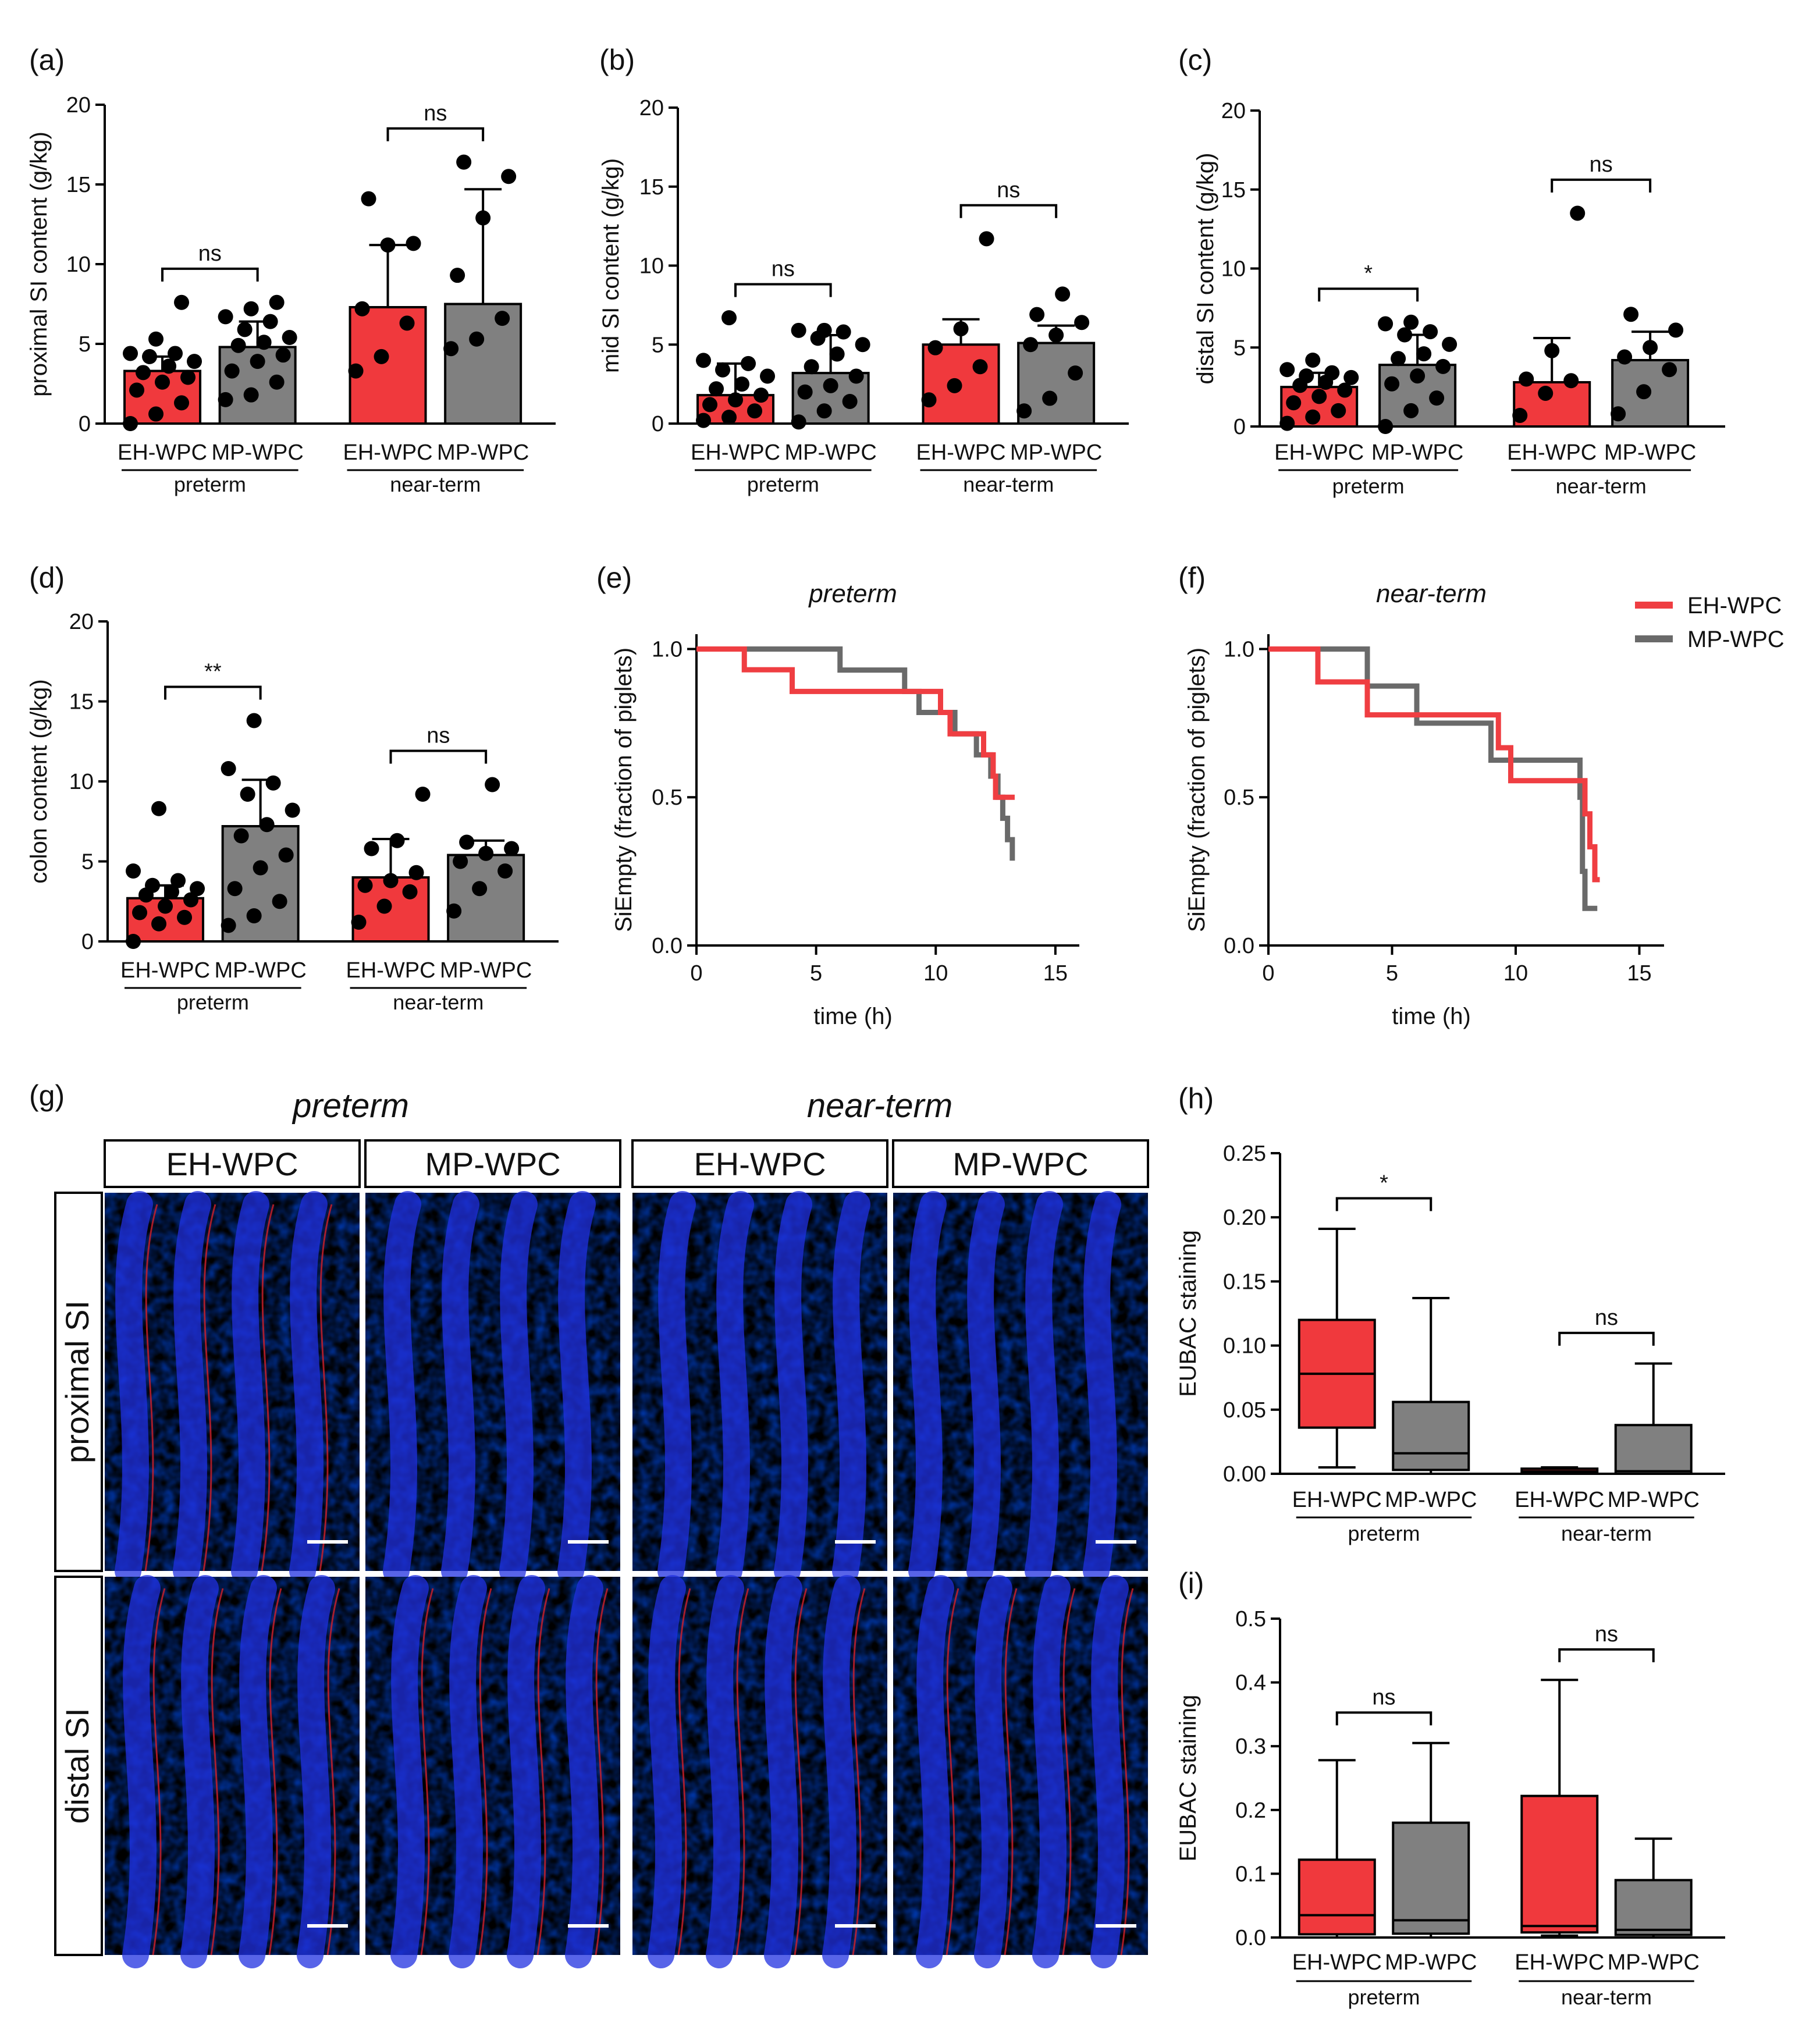 The height and width of the screenshot is (2037, 1820). What do you see at coordinates (1244, 1474) in the screenshot?
I see `y-tick-label: 0.00` at bounding box center [1244, 1474].